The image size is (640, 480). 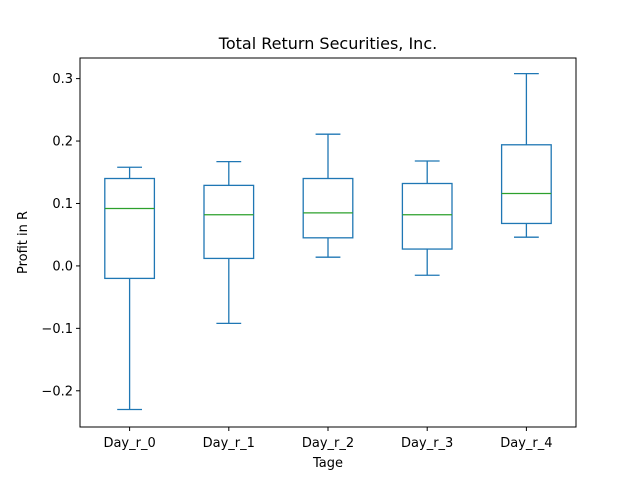 I want to click on y-tick-label: 0.3, so click(x=62, y=79).